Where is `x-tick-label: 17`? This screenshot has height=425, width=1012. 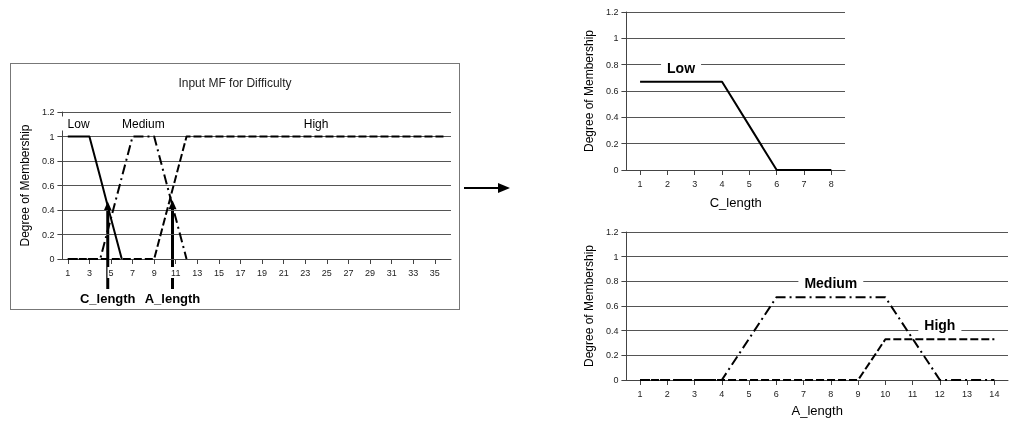
x-tick-label: 17 is located at coordinates (240, 272).